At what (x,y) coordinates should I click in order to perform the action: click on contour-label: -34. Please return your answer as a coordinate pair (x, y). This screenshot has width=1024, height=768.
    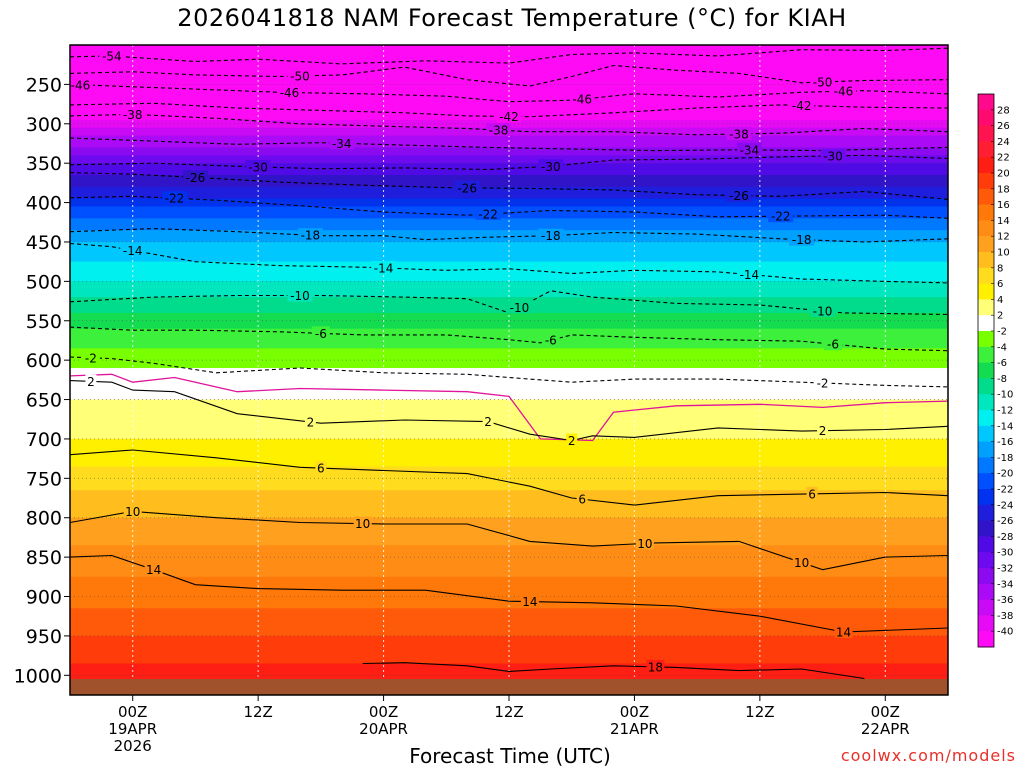
    Looking at the image, I should click on (750, 150).